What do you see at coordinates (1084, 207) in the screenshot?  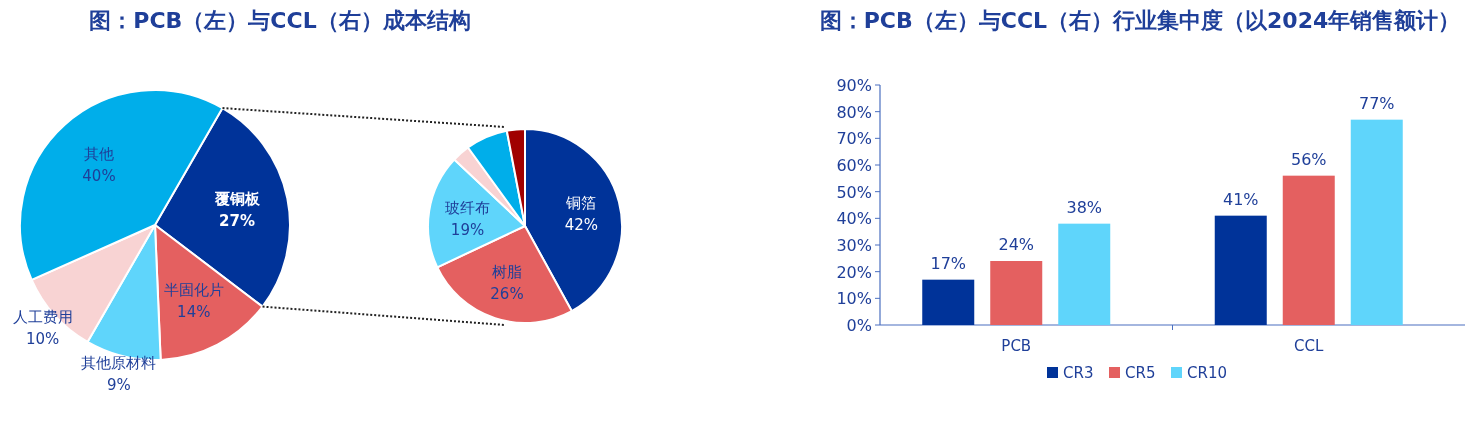 I see `data-label: 38%` at bounding box center [1084, 207].